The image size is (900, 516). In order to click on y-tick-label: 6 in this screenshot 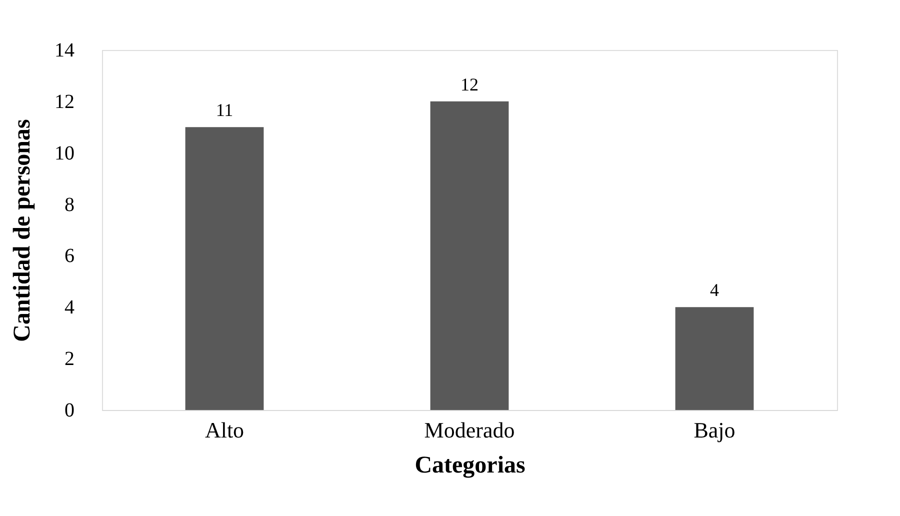, I will do `click(69, 256)`.